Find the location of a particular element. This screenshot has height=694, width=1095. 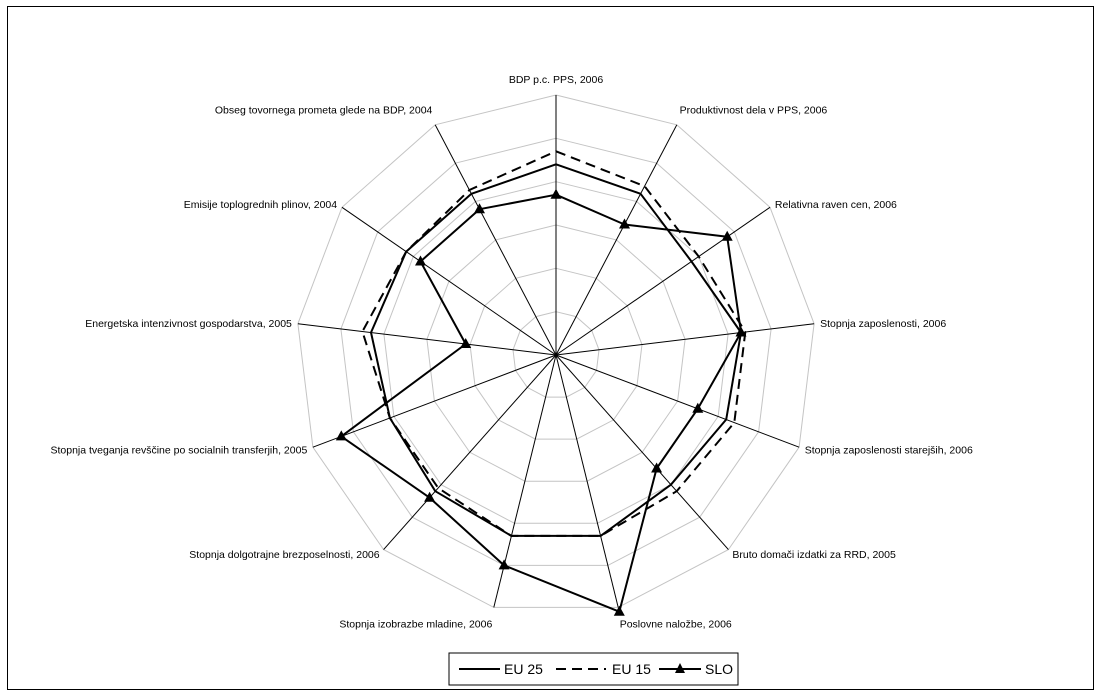

legend-label-slo: SLO is located at coordinates (719, 669).